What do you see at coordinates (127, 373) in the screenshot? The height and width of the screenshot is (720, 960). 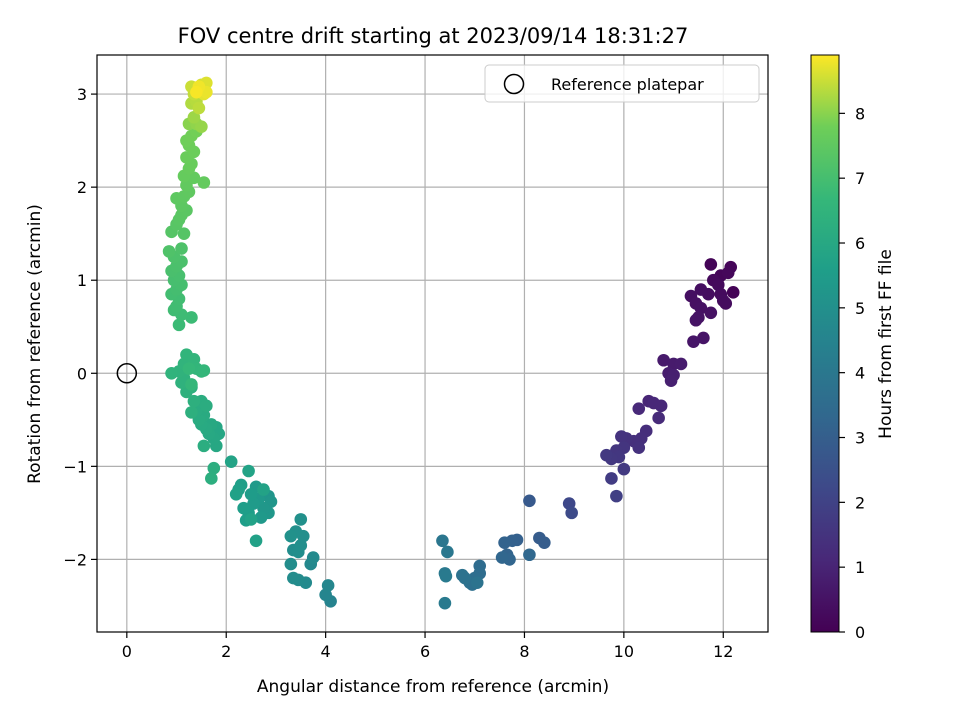 I see `reference-platepar-marker` at bounding box center [127, 373].